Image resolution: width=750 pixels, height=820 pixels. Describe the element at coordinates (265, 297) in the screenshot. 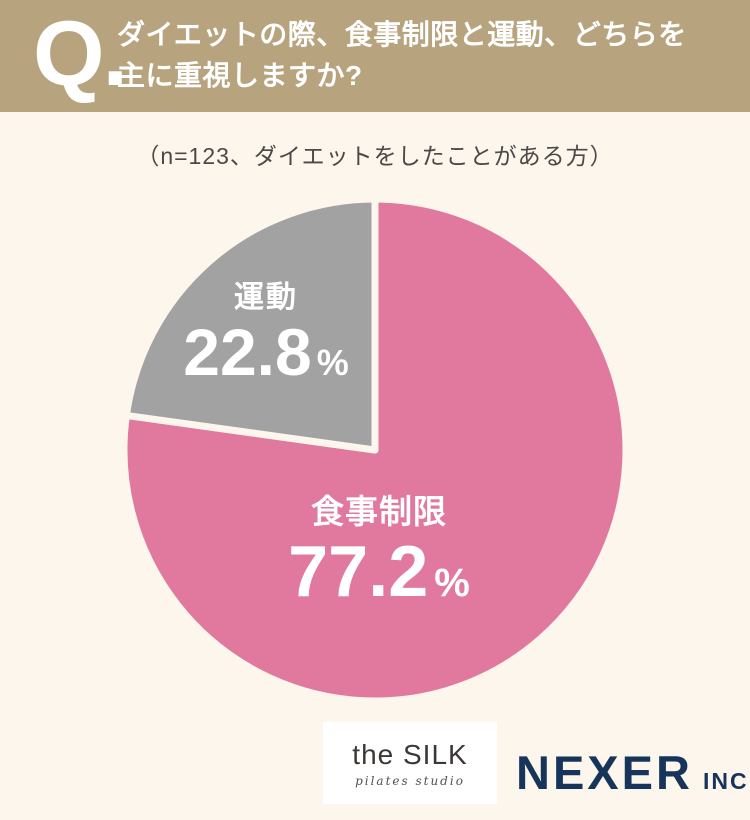

I see `slice-name-exercise: 運動` at that location.